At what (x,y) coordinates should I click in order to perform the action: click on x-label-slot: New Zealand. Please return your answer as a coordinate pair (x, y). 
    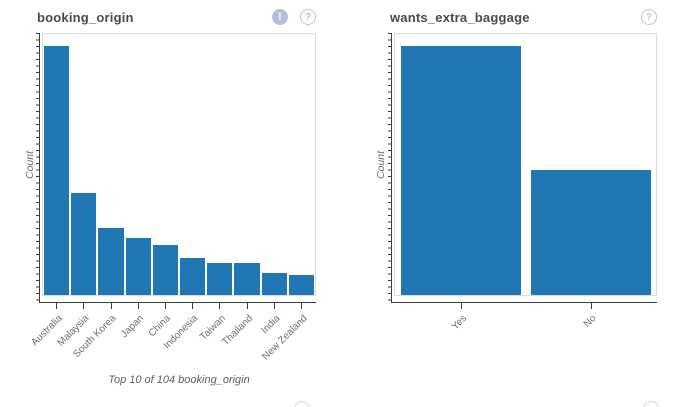
    Looking at the image, I should click on (287, 345).